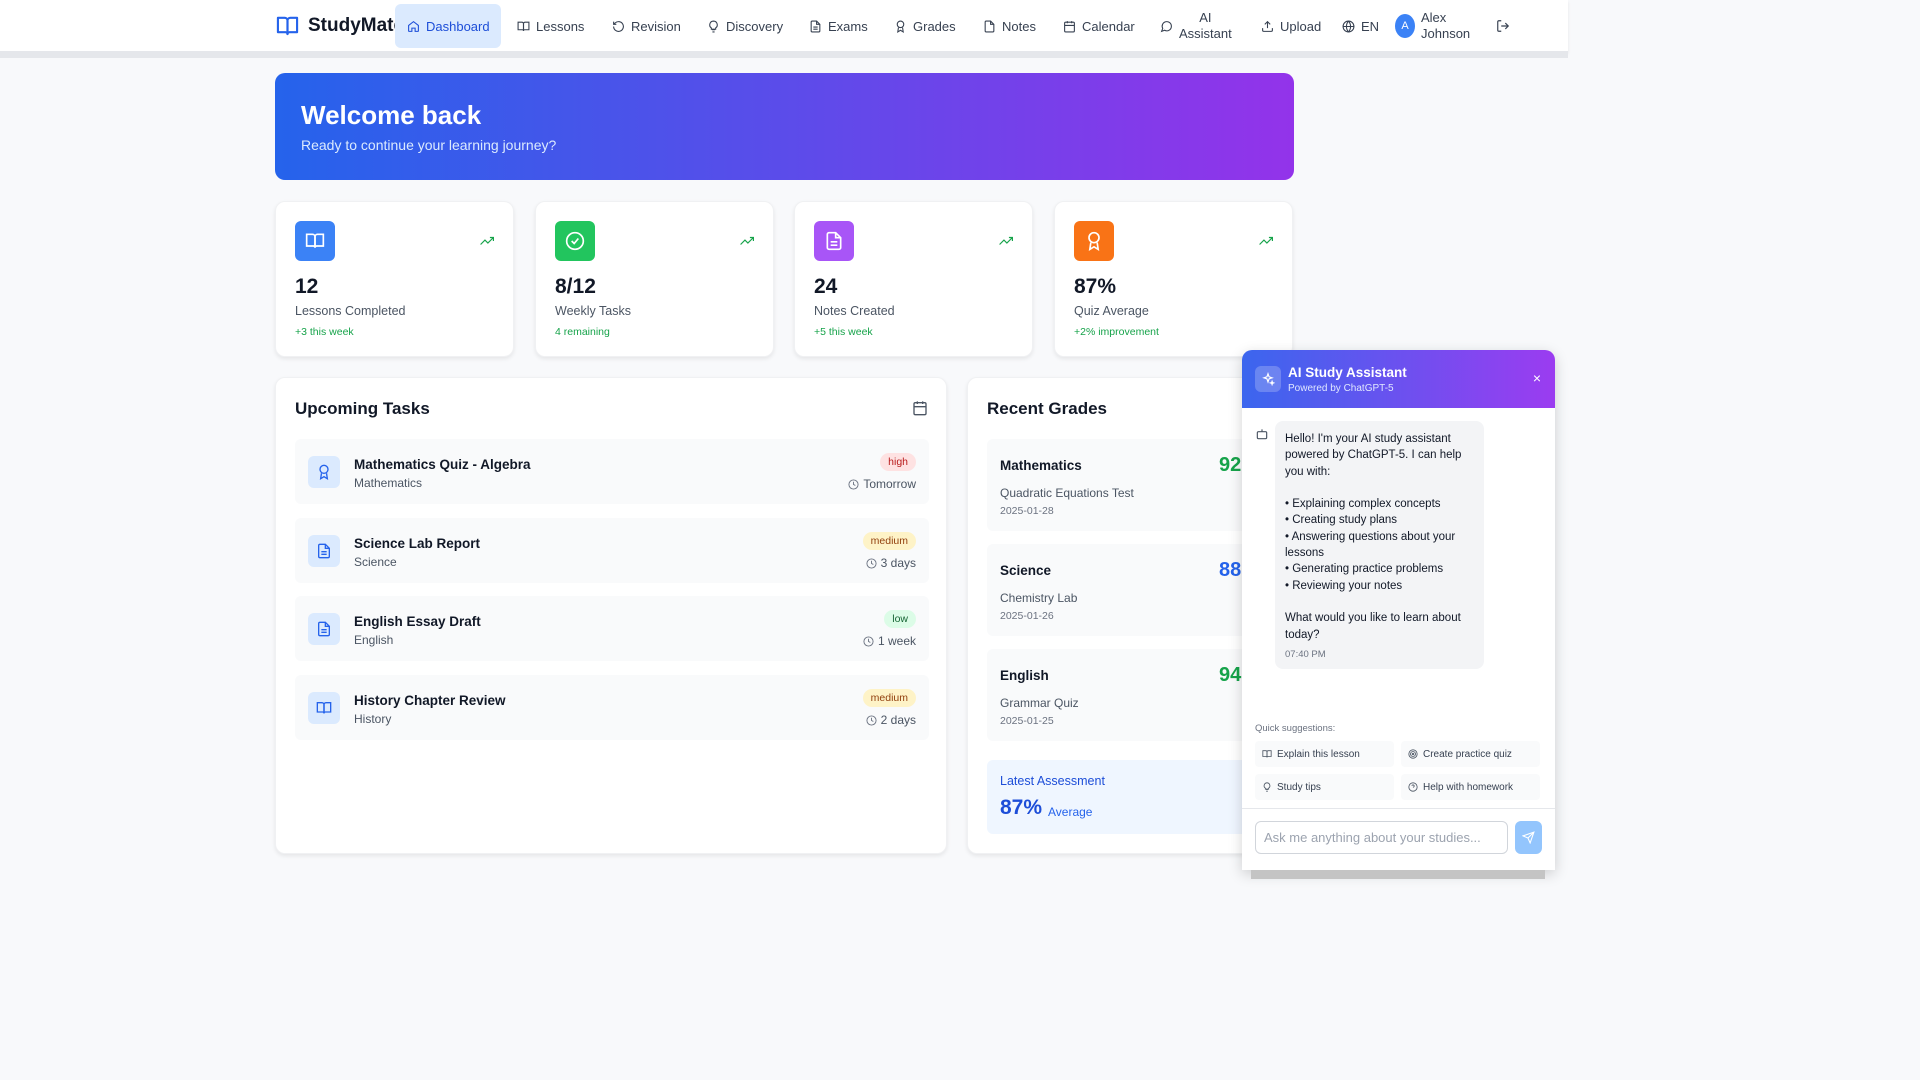  What do you see at coordinates (1368, 439) in the screenshot?
I see `message-line: Hello! I'm your AI study assistant` at bounding box center [1368, 439].